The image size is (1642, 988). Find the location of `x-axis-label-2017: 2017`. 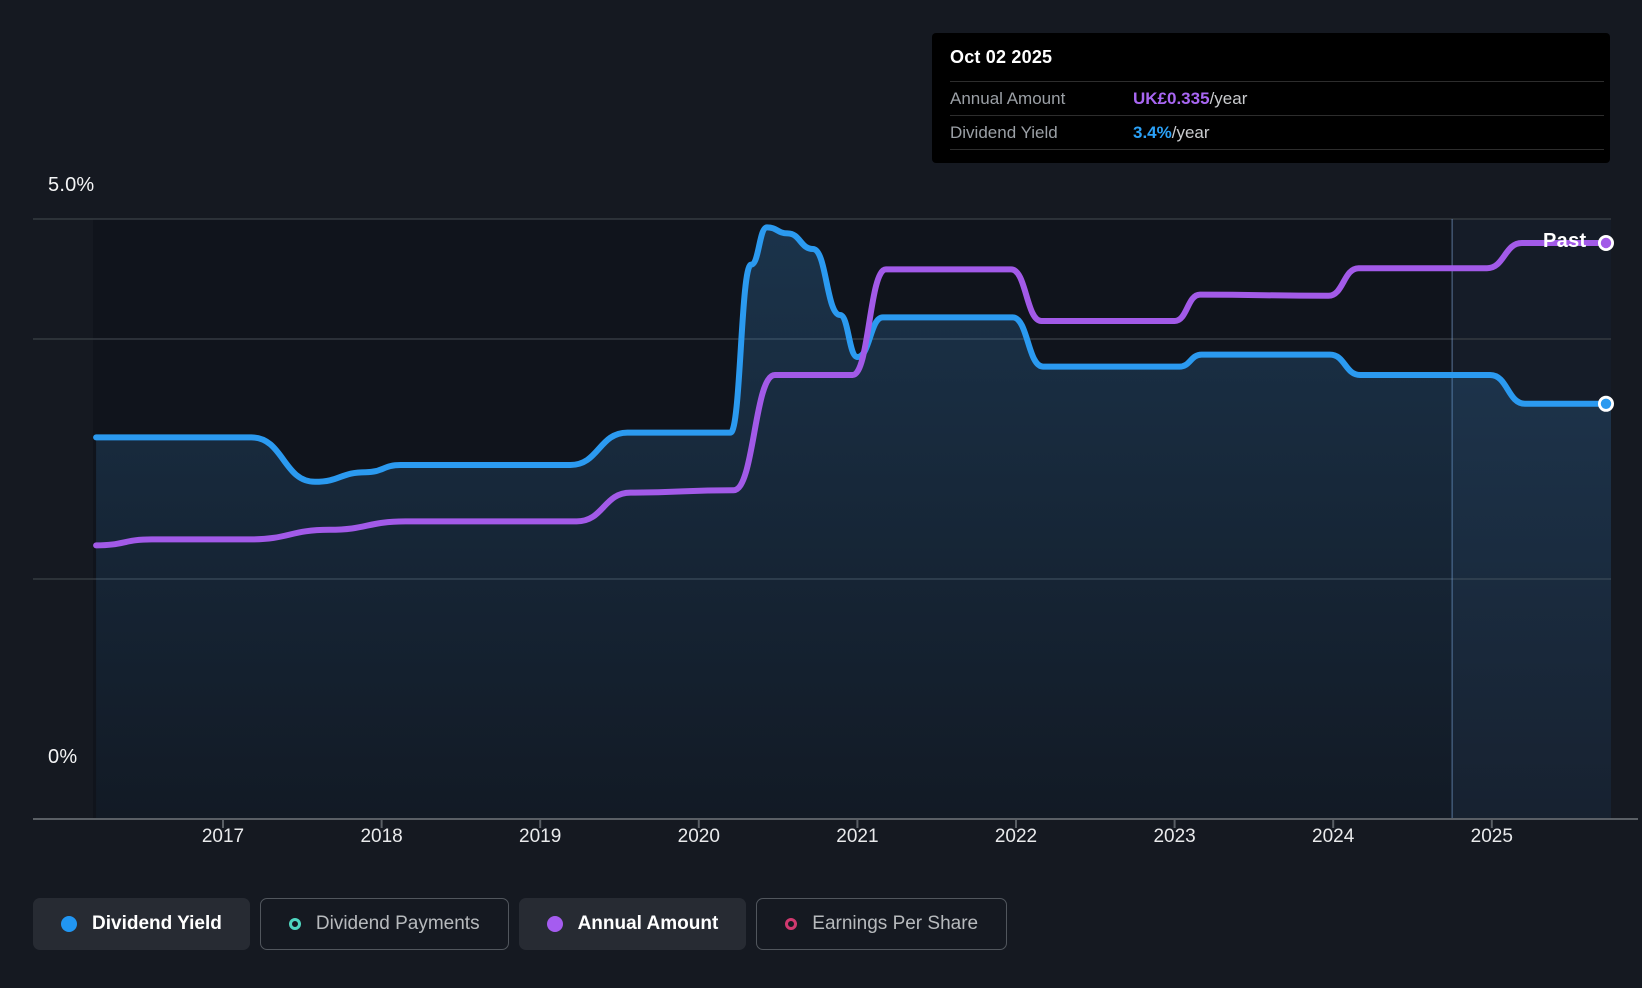

x-axis-label-2017: 2017 is located at coordinates (223, 836).